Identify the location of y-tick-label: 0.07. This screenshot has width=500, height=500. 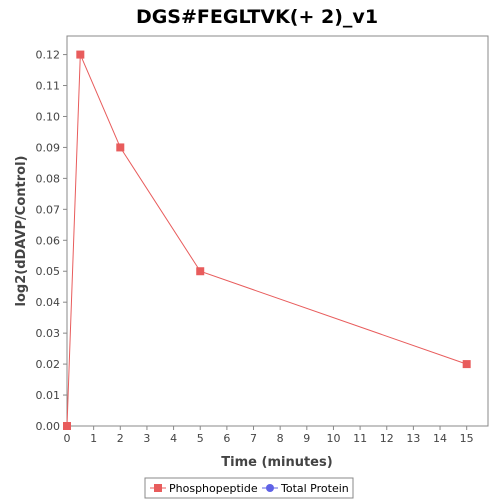
(48, 209).